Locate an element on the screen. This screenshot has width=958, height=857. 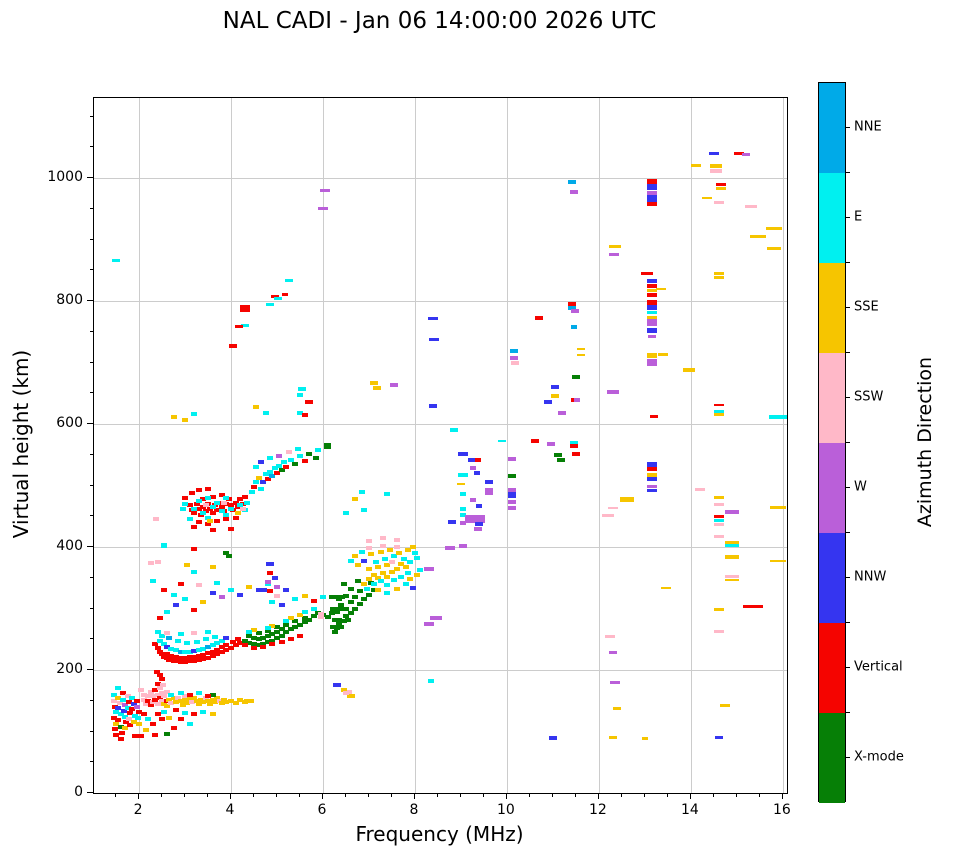
x-tick-label: 4 is located at coordinates (230, 810).